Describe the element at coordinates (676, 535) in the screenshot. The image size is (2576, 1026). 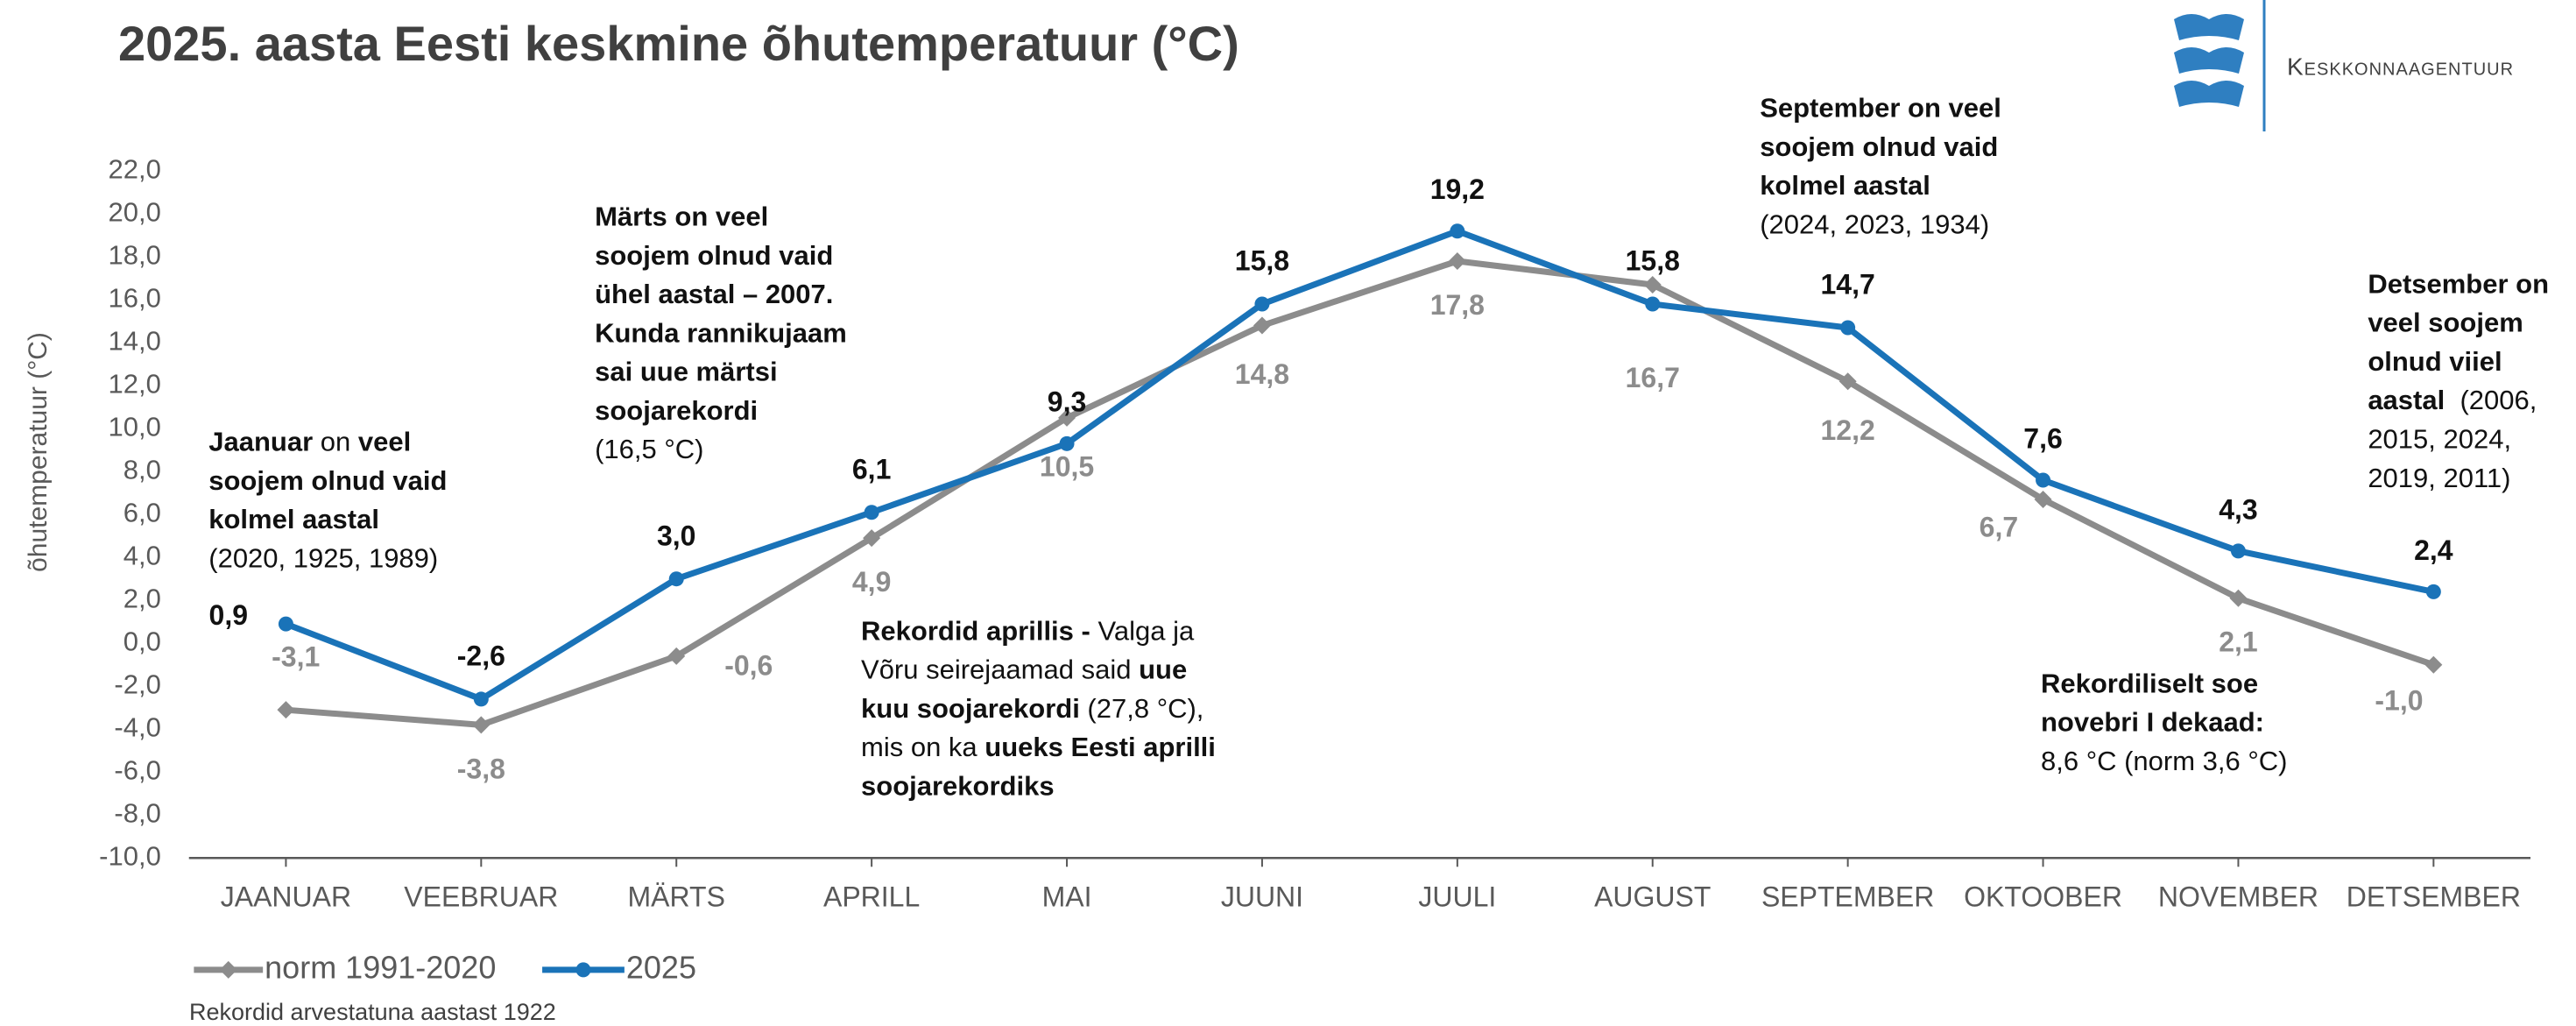
I see `data-label: 3,0` at that location.